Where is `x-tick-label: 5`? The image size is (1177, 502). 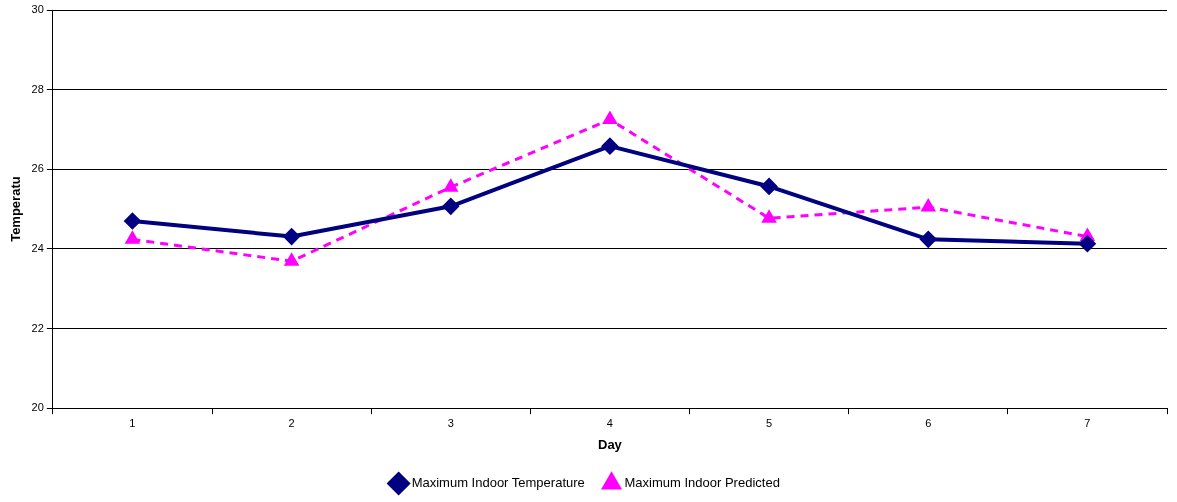 x-tick-label: 5 is located at coordinates (769, 422).